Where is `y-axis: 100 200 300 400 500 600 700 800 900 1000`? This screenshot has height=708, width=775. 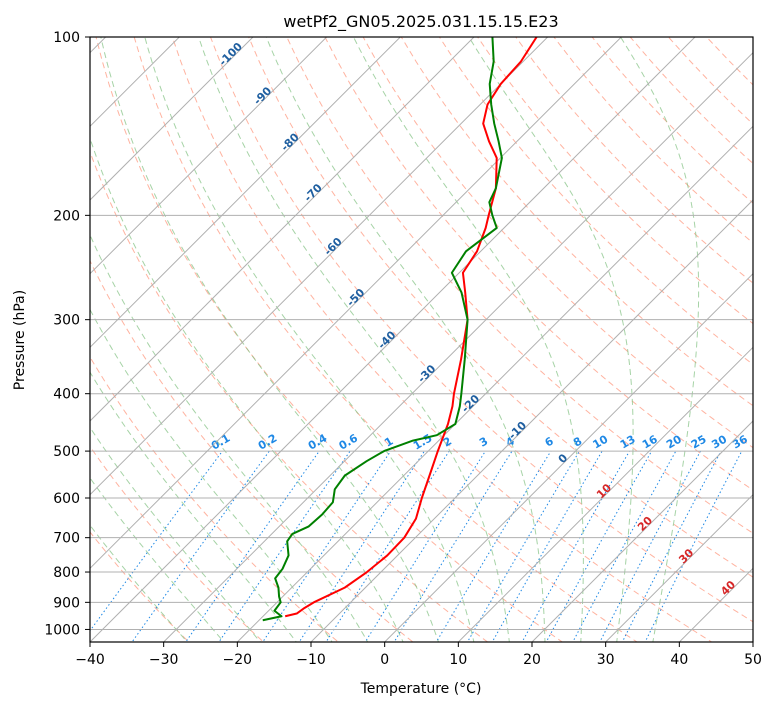 y-axis: 100 200 300 400 500 600 700 800 900 1000 is located at coordinates (67, 334).